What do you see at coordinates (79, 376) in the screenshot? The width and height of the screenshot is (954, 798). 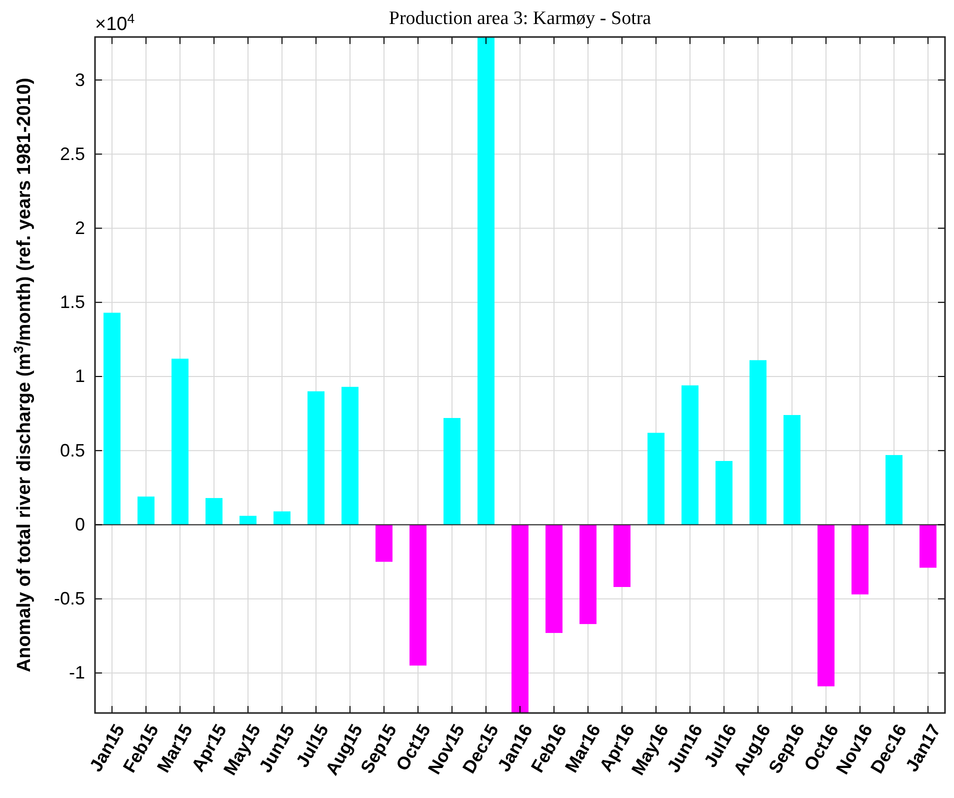 I see `y-tick-label: 1` at bounding box center [79, 376].